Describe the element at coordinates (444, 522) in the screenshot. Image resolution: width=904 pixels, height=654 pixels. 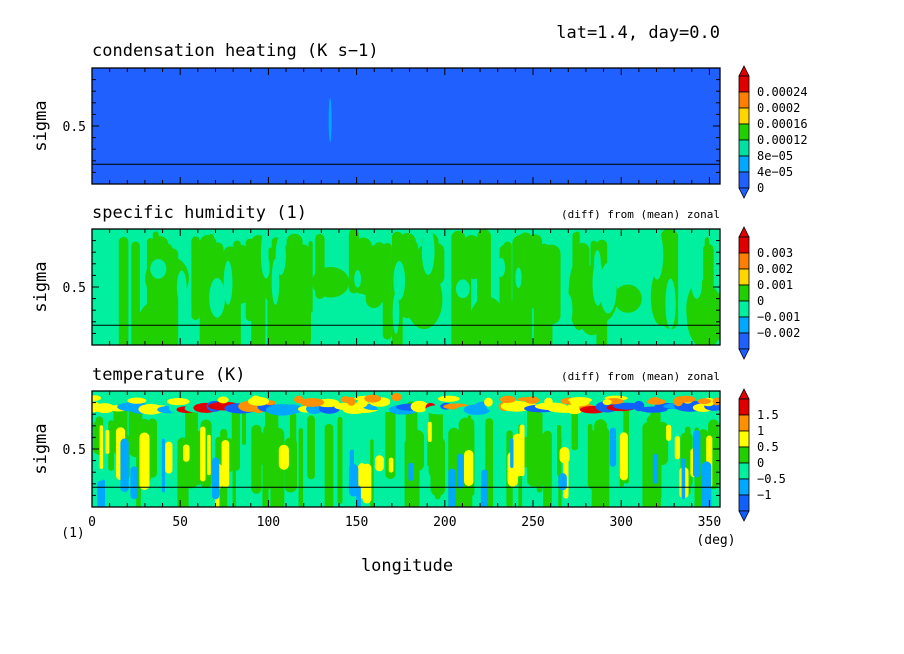
I see `x-tick-label: 200` at that location.